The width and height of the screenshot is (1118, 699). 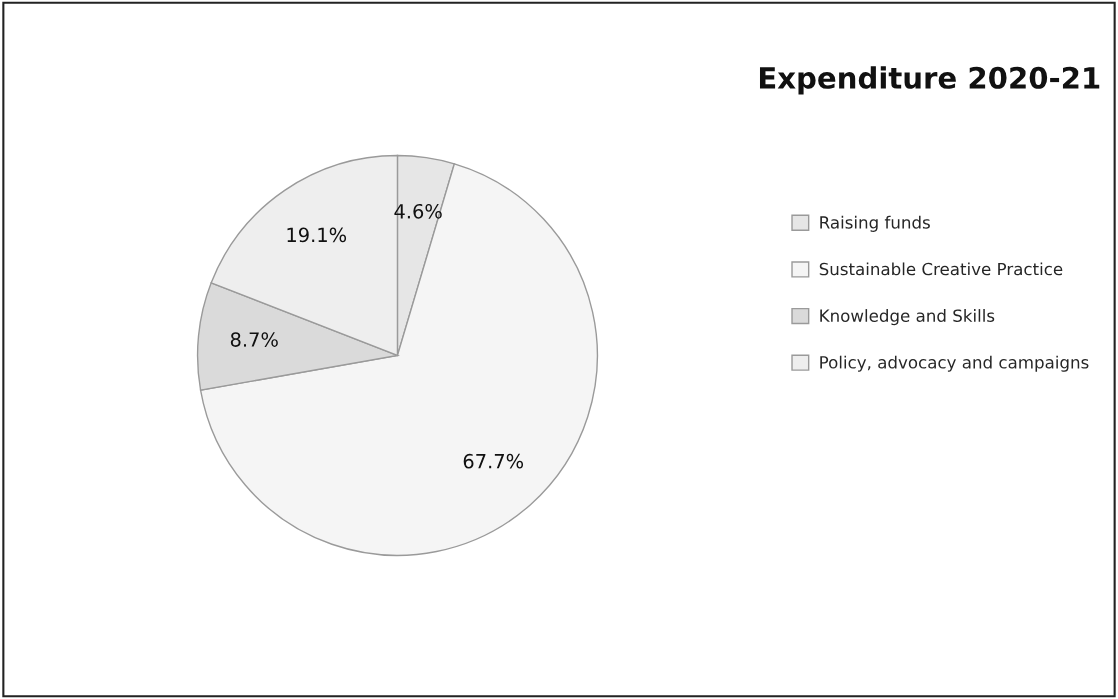 I want to click on legend-label: Raising funds, so click(x=875, y=223).